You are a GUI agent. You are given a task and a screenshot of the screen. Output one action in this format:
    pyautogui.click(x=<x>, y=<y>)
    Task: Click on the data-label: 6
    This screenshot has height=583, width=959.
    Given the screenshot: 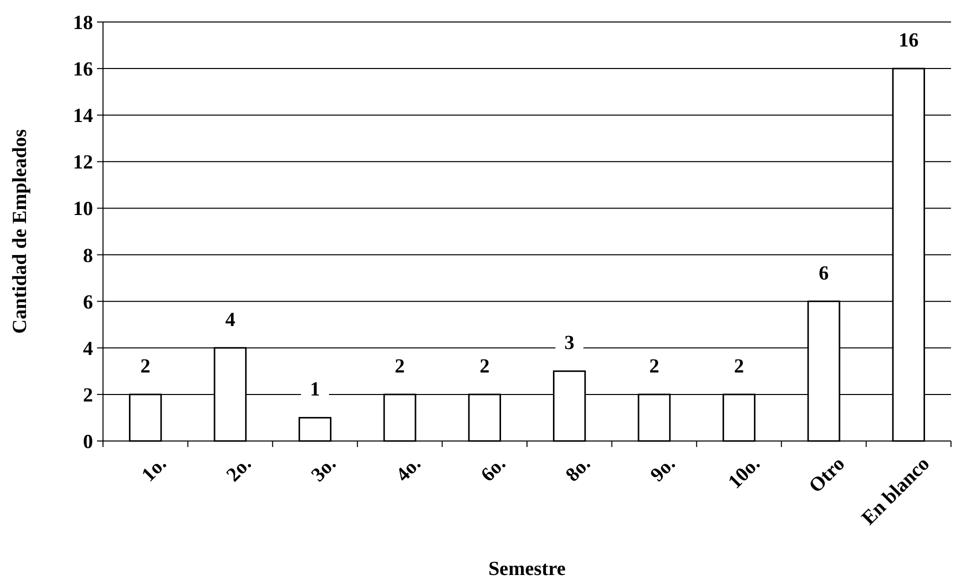 What is the action you would take?
    pyautogui.click(x=823, y=273)
    